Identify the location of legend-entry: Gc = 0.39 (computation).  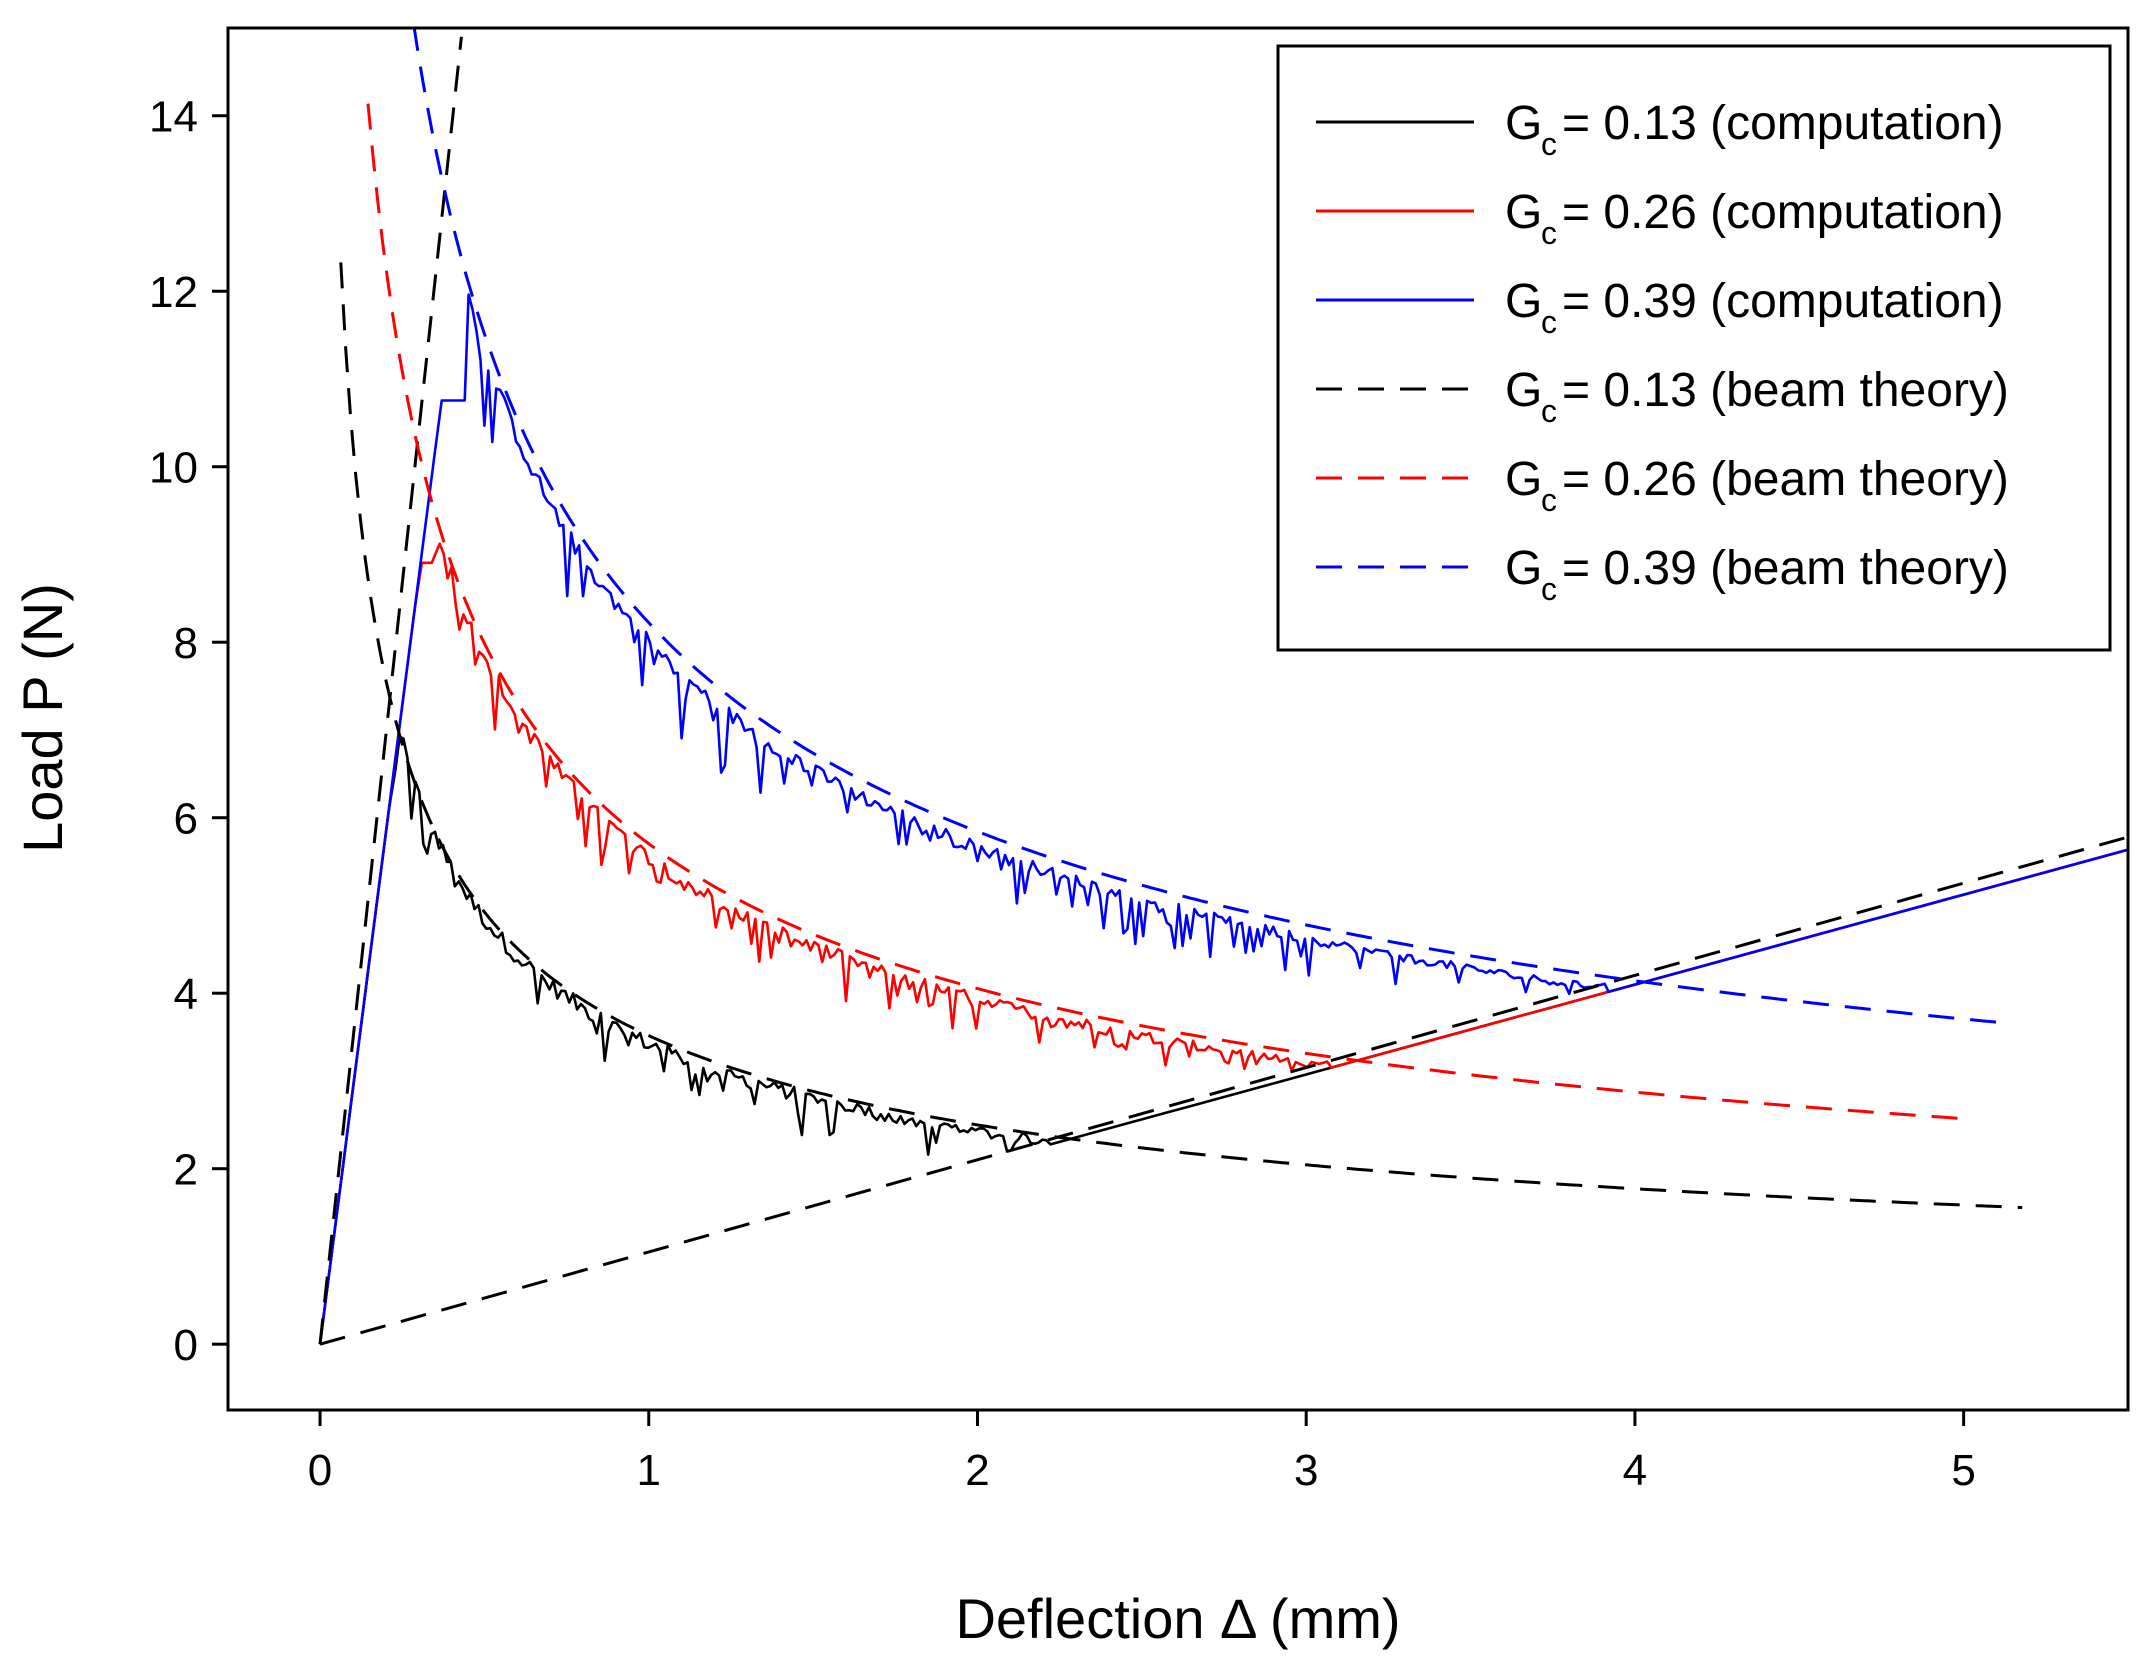
(1660, 307).